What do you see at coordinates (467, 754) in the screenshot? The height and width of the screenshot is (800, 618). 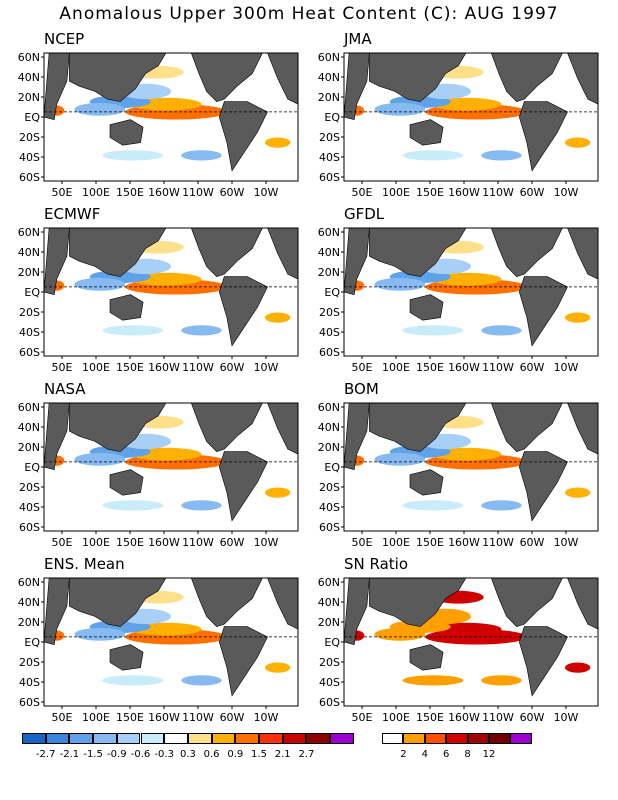 I see `colorbar-tick-label: 8` at bounding box center [467, 754].